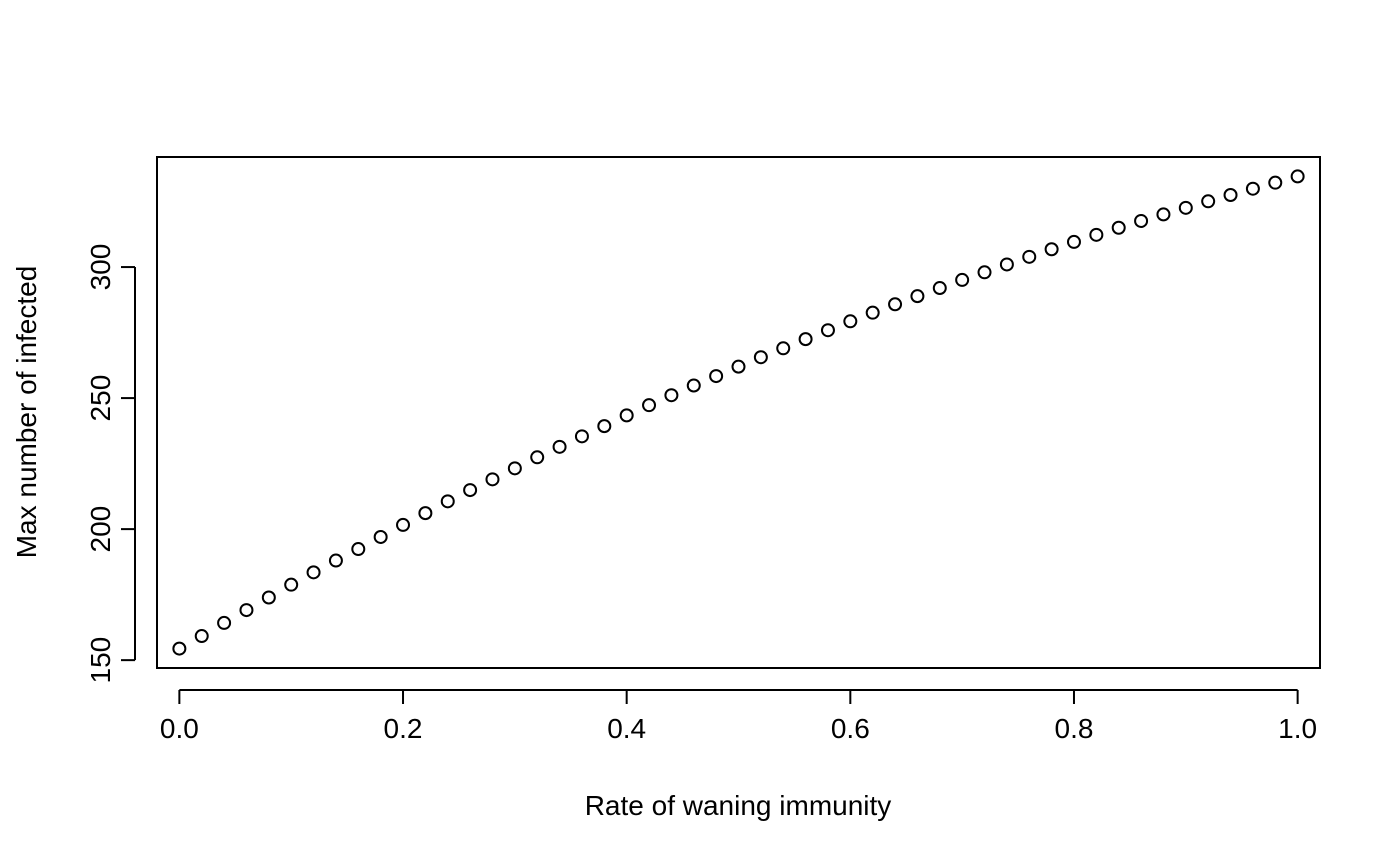  What do you see at coordinates (26, 412) in the screenshot?
I see `y-axis-title: Max number of infected` at bounding box center [26, 412].